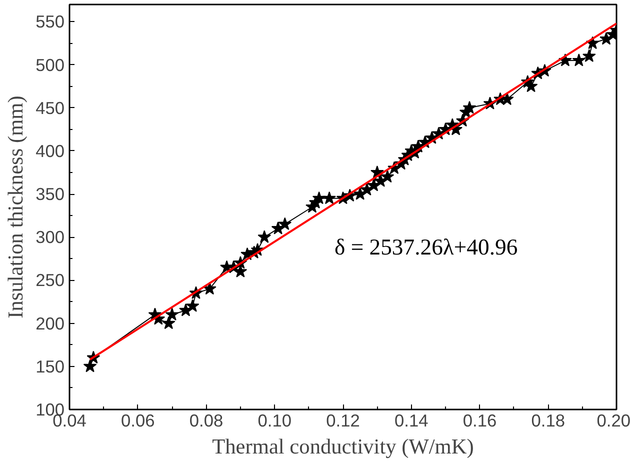 The height and width of the screenshot is (461, 630). What do you see at coordinates (50, 280) in the screenshot?
I see `y-tick-label: 250` at bounding box center [50, 280].